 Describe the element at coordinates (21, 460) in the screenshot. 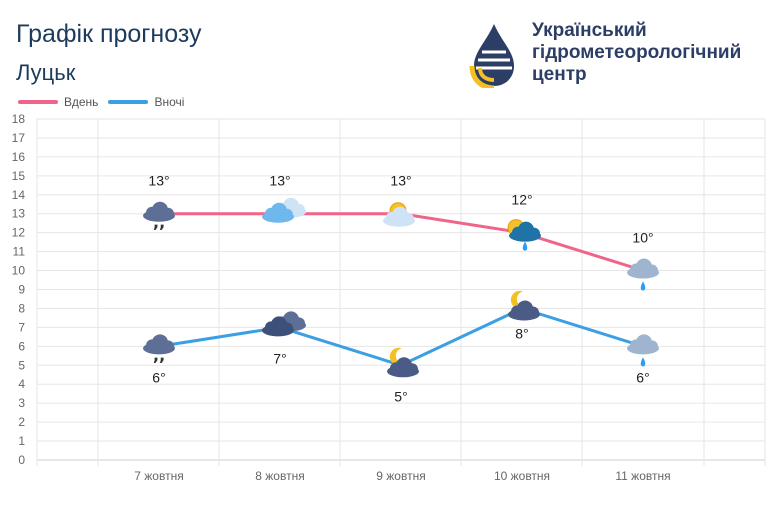

I see `y-tick-label: 0` at that location.